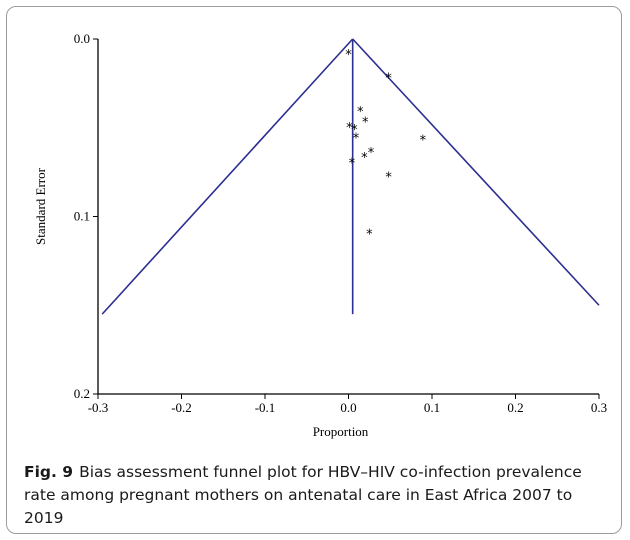 The width and height of the screenshot is (630, 540). What do you see at coordinates (40, 206) in the screenshot?
I see `y-axis-title: Standard Error` at bounding box center [40, 206].